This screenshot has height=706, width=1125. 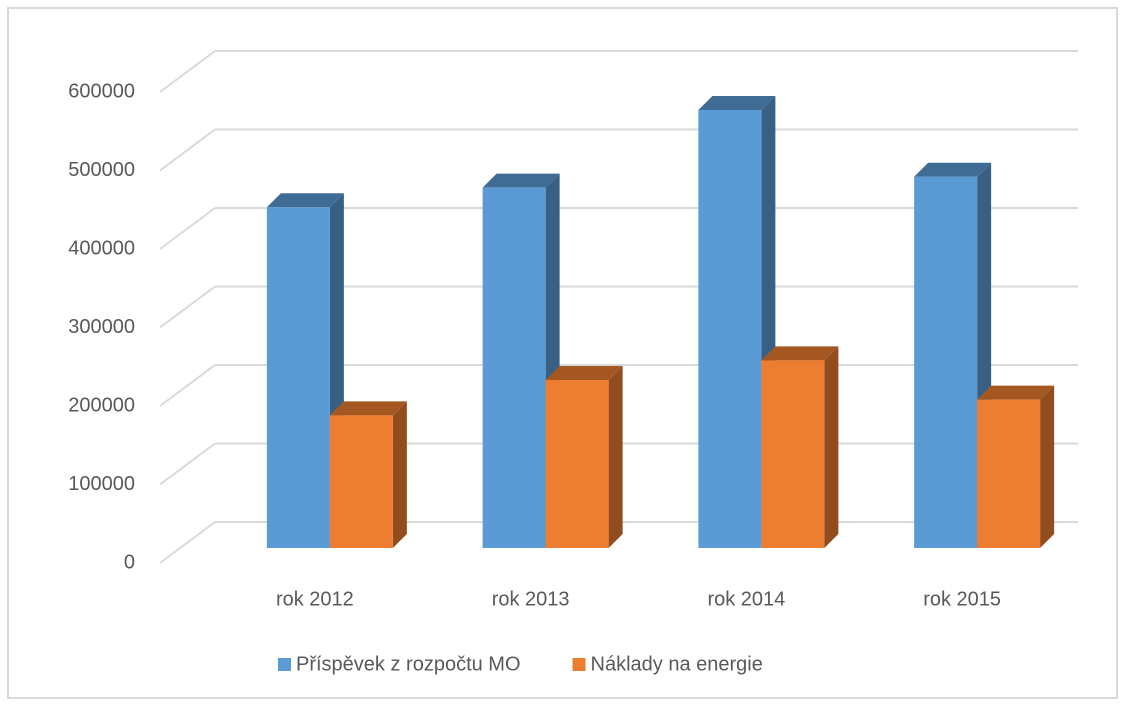 I want to click on x-tick-label: rok 2014, so click(x=746, y=599).